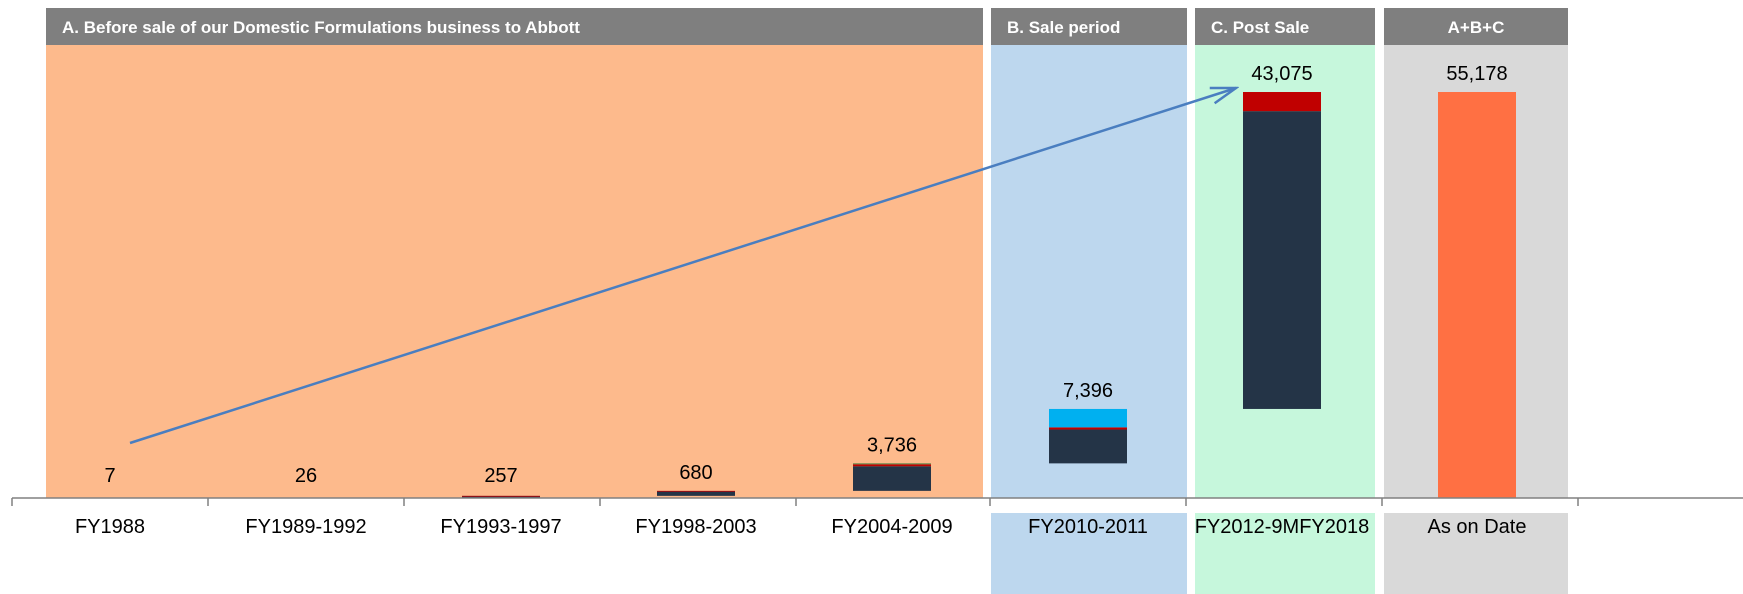 This screenshot has width=1743, height=594. Describe the element at coordinates (1088, 391) in the screenshot. I see `value-label-5: 7,396` at that location.